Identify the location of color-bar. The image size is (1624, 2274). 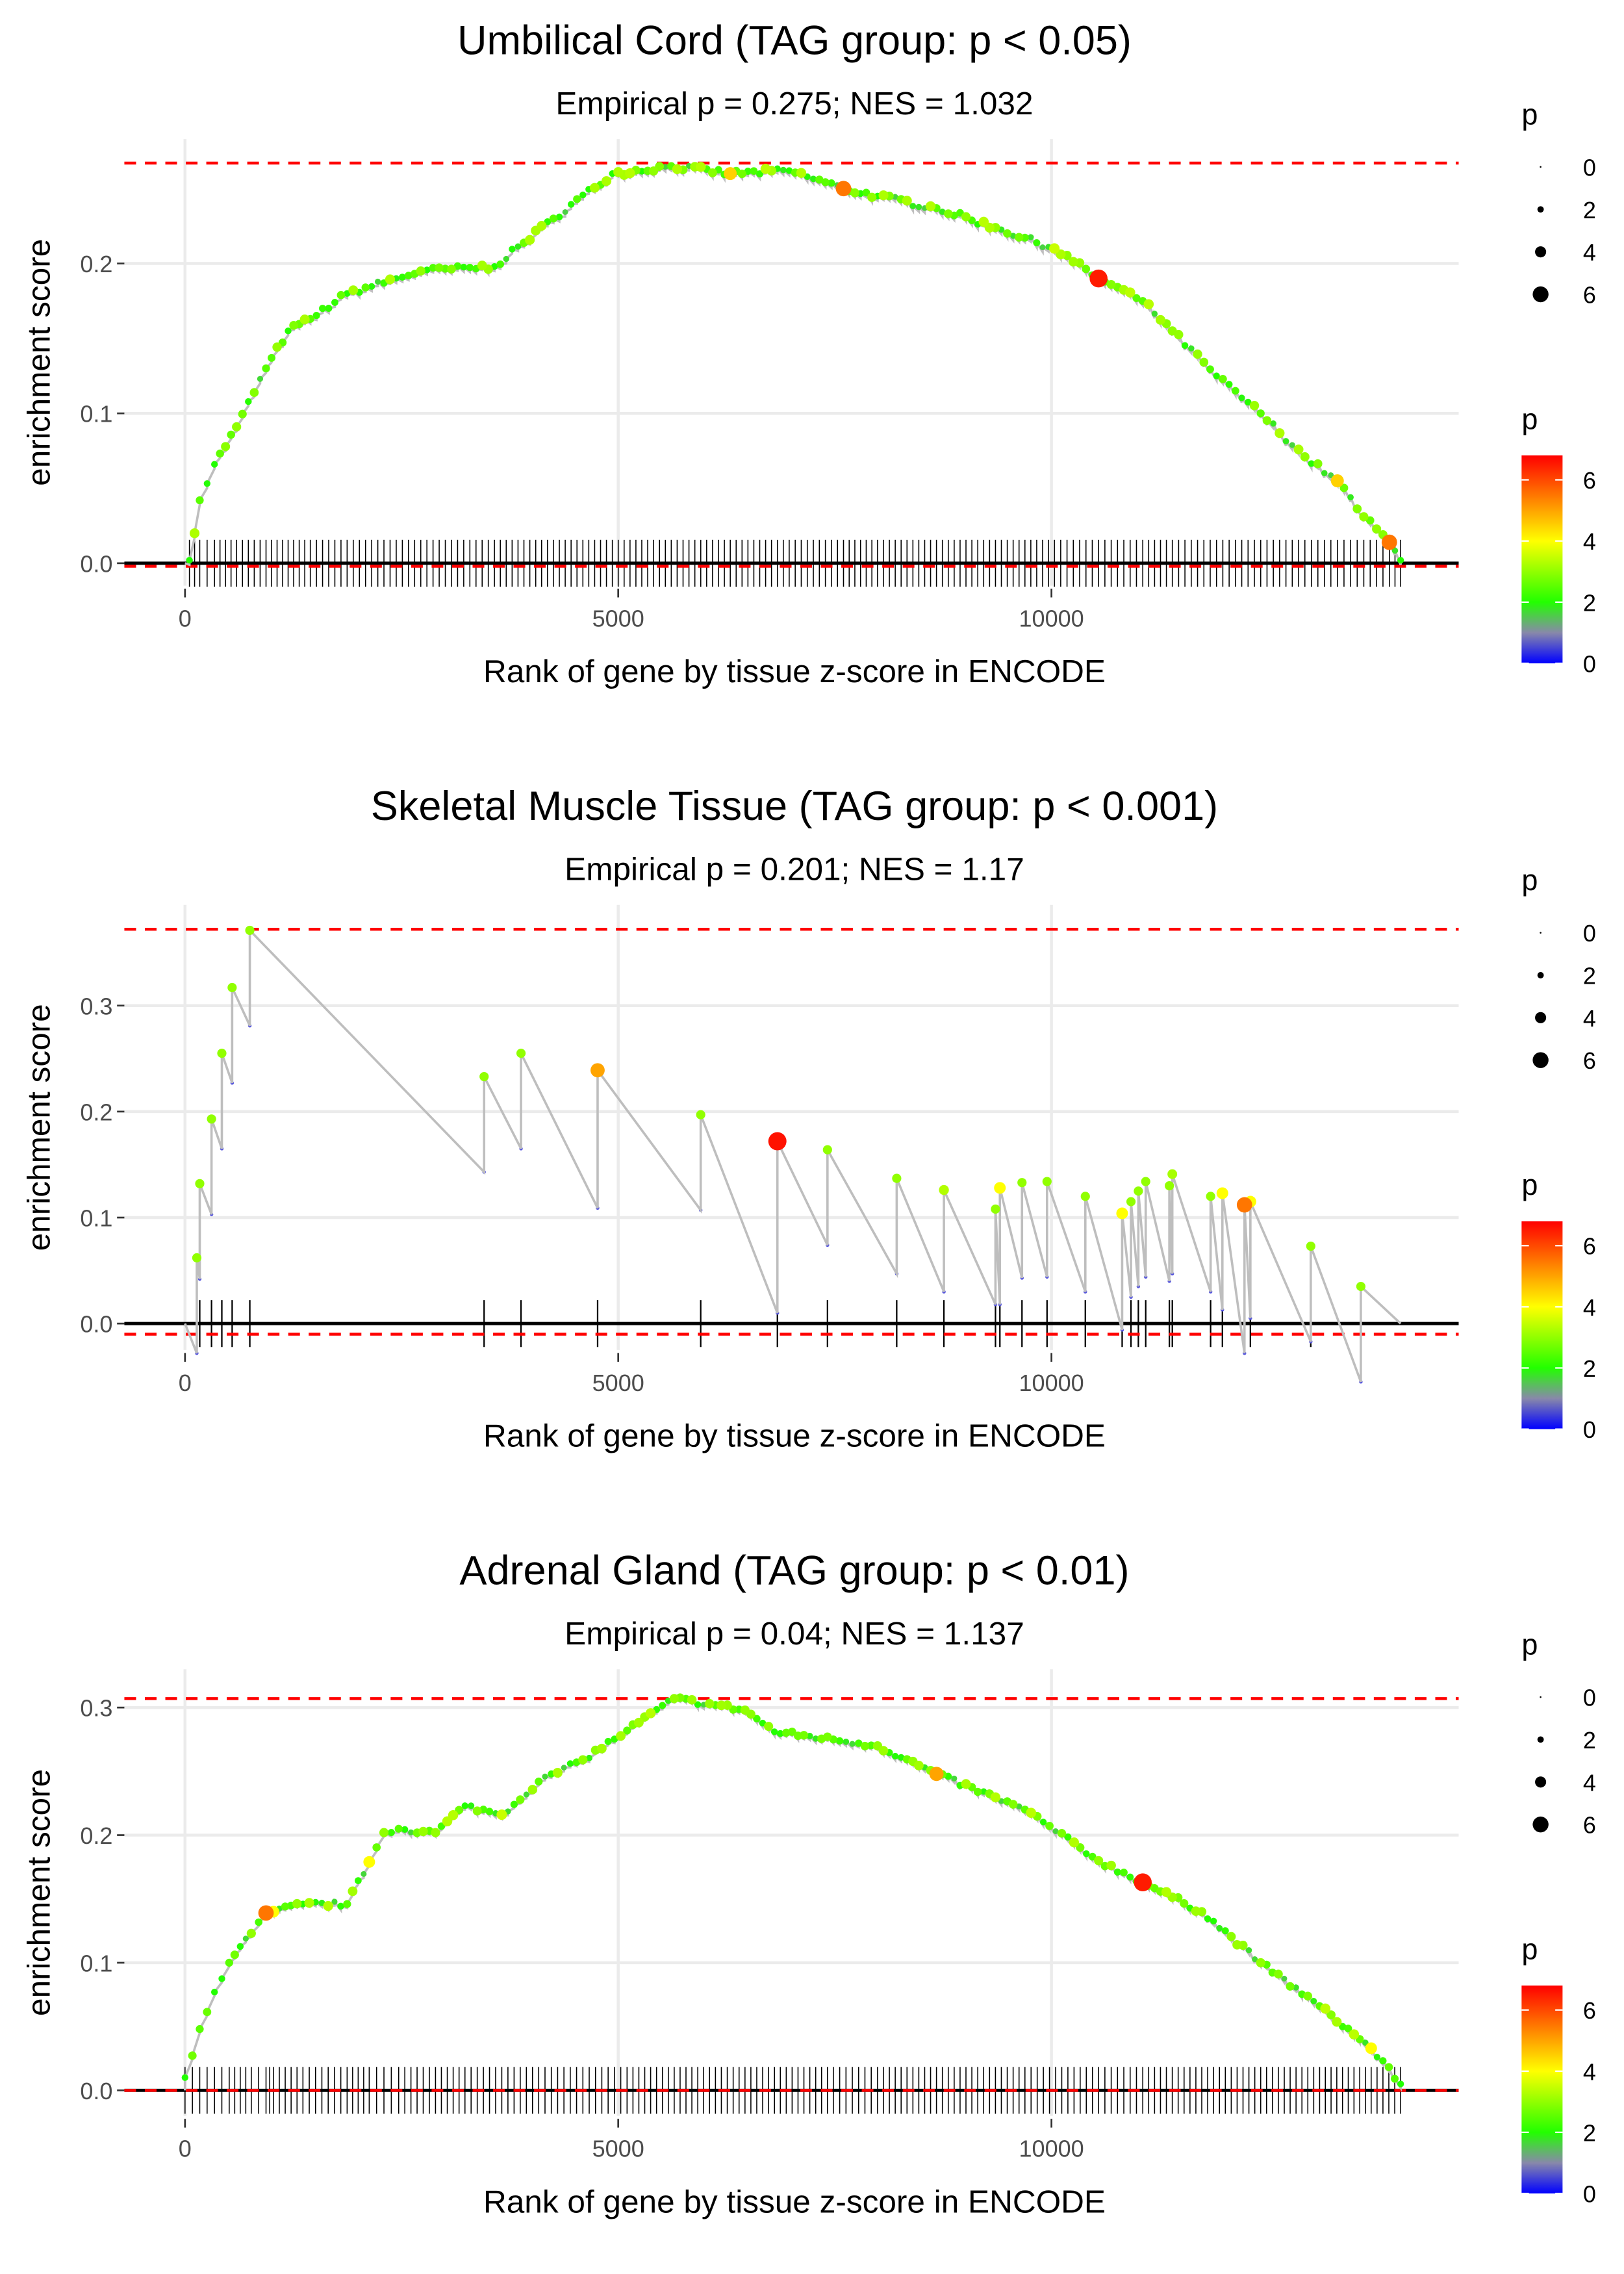
(1542, 559).